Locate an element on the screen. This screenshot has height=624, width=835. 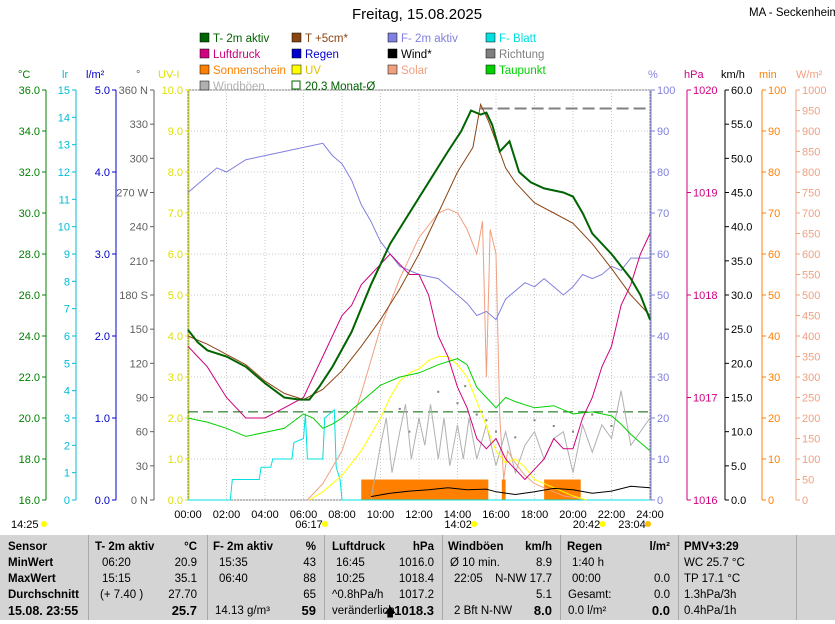
stats-windchill: WC 25.7 °C is located at coordinates (714, 563).